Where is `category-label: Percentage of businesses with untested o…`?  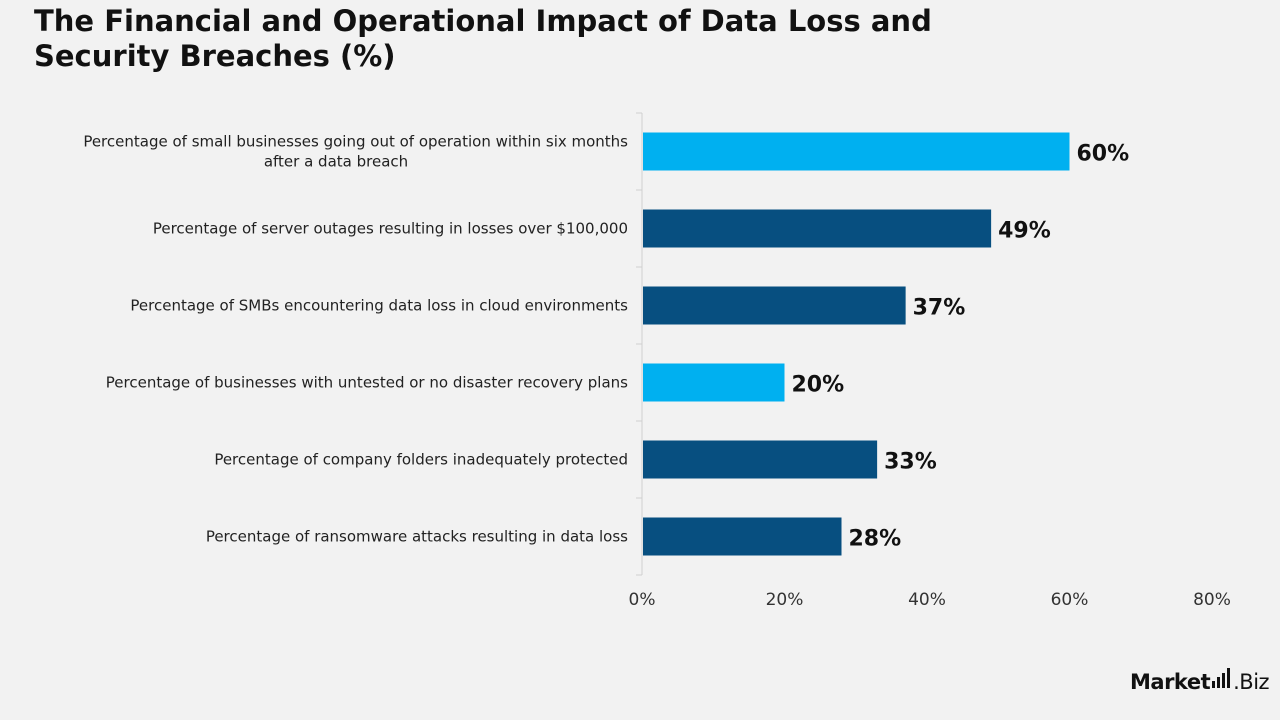
category-label: Percentage of businesses with untested o… is located at coordinates (367, 383).